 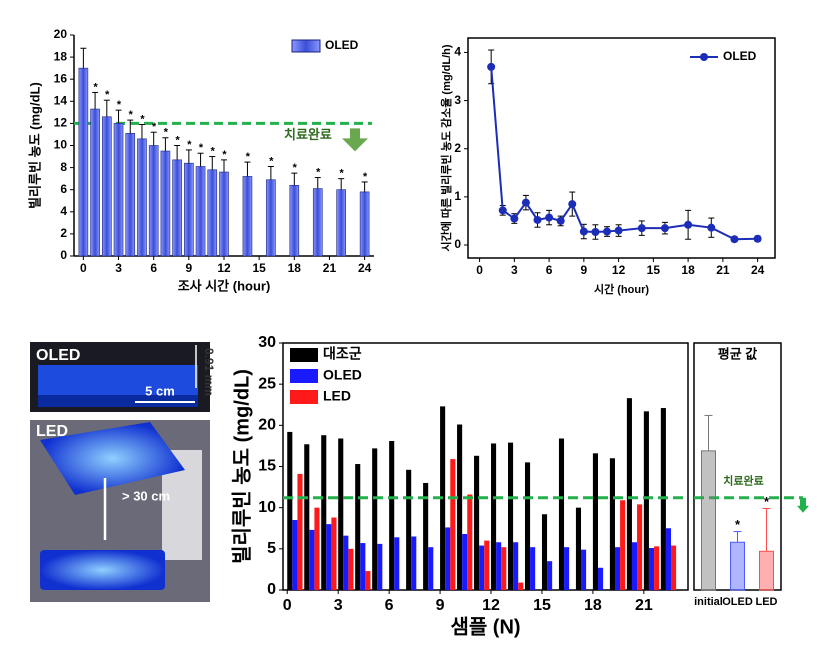 What do you see at coordinates (644, 605) in the screenshot?
I see `x-tick-label: 21` at bounding box center [644, 605].